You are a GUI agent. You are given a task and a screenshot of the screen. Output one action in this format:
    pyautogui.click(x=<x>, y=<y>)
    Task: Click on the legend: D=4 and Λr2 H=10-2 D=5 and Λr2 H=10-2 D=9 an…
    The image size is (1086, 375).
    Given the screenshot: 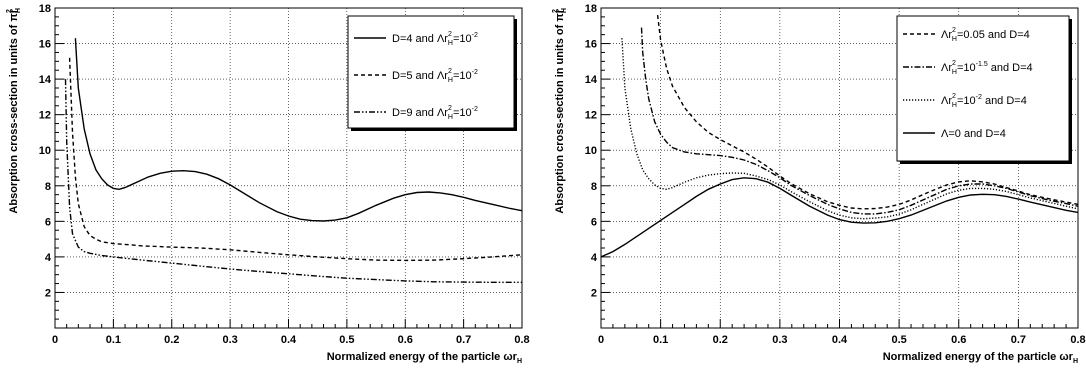 What is the action you would take?
    pyautogui.click(x=432, y=73)
    